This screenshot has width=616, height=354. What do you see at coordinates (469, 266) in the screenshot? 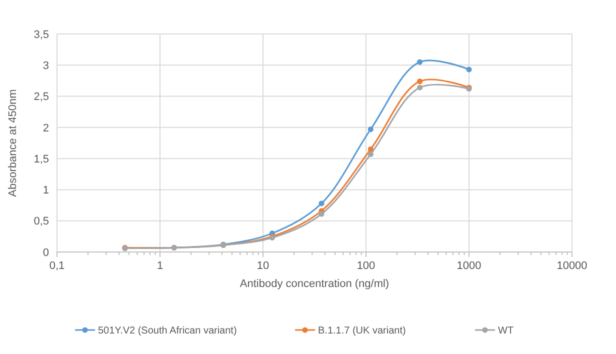
I see `x-tick-label: 1000` at bounding box center [469, 266].